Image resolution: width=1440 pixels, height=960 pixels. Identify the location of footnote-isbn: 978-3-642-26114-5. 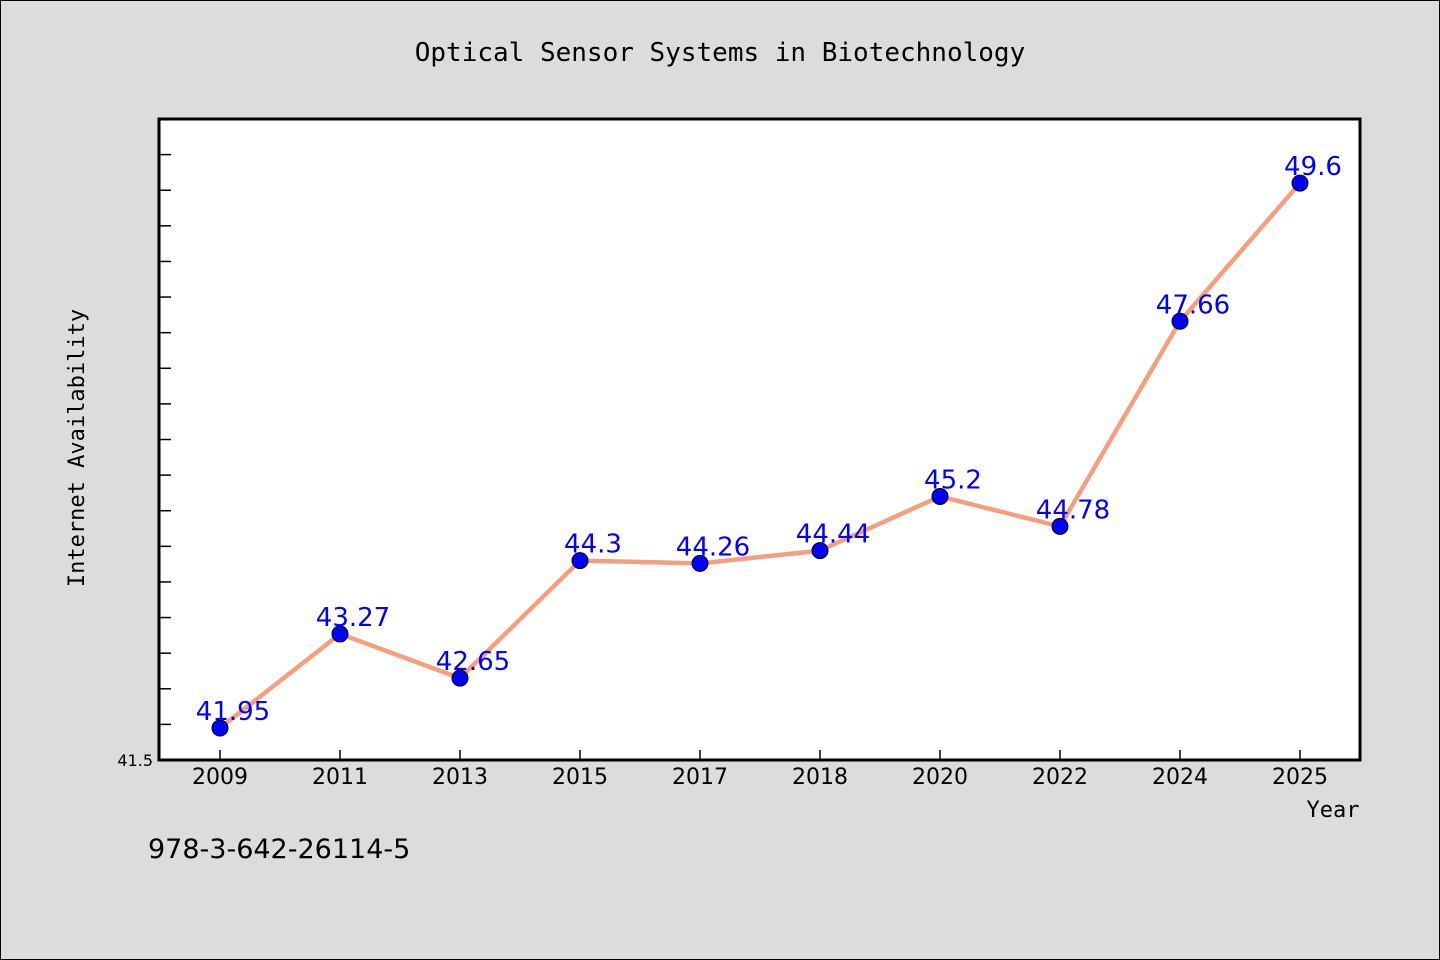
(279, 849).